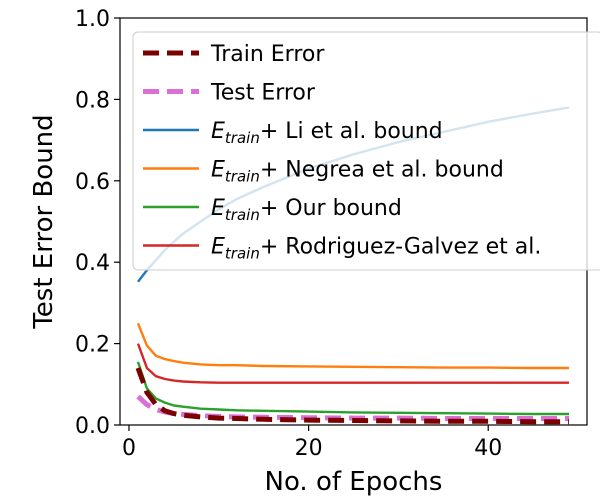 This screenshot has height=500, width=600. I want to click on x-tick-label: 40, so click(488, 448).